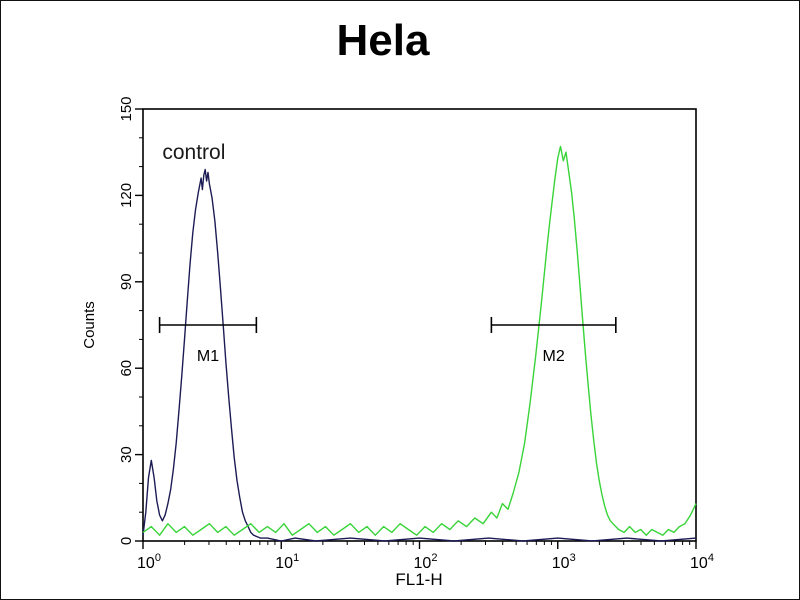 Image resolution: width=800 pixels, height=600 pixels. I want to click on x-axis: 10⁰ 10¹ 10² 10³ 10⁴, so click(425, 556).